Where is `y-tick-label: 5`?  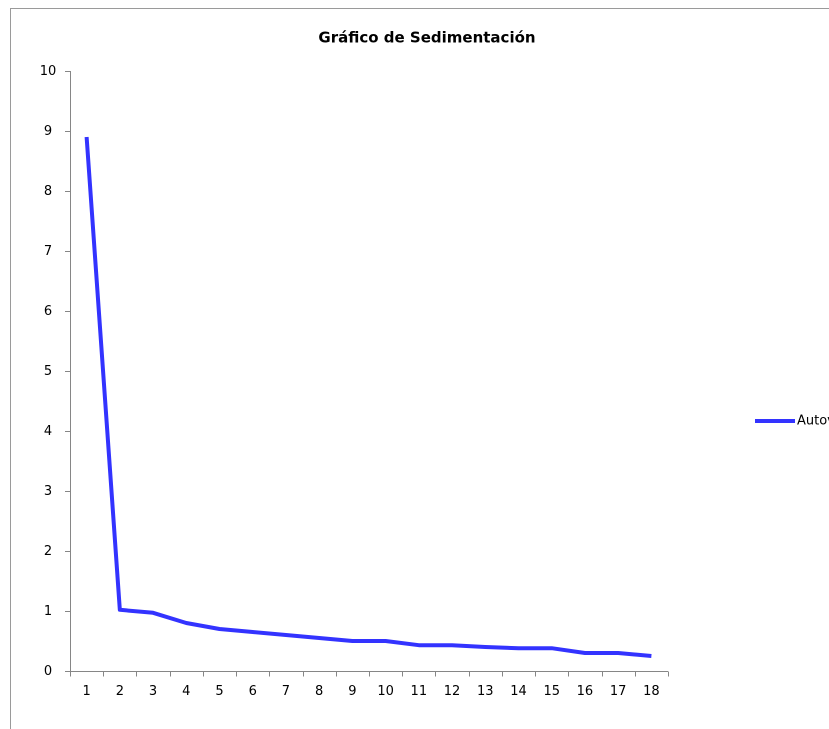 y-tick-label: 5 is located at coordinates (48, 371).